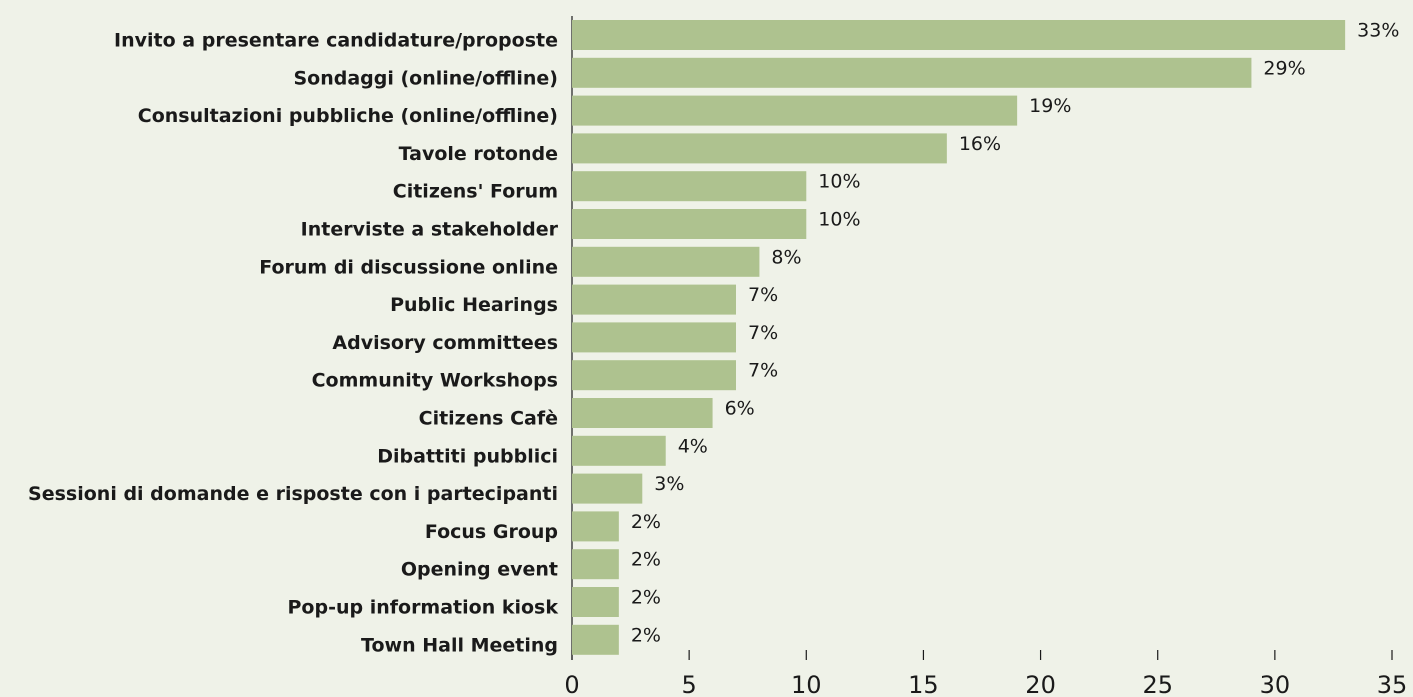  What do you see at coordinates (445, 343) in the screenshot?
I see `category-label: Advisory committees` at bounding box center [445, 343].